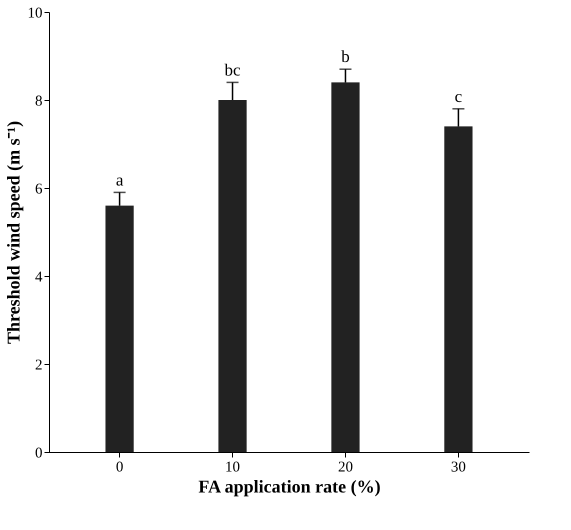 This screenshot has width=571, height=530. I want to click on annotation: bc, so click(233, 70).